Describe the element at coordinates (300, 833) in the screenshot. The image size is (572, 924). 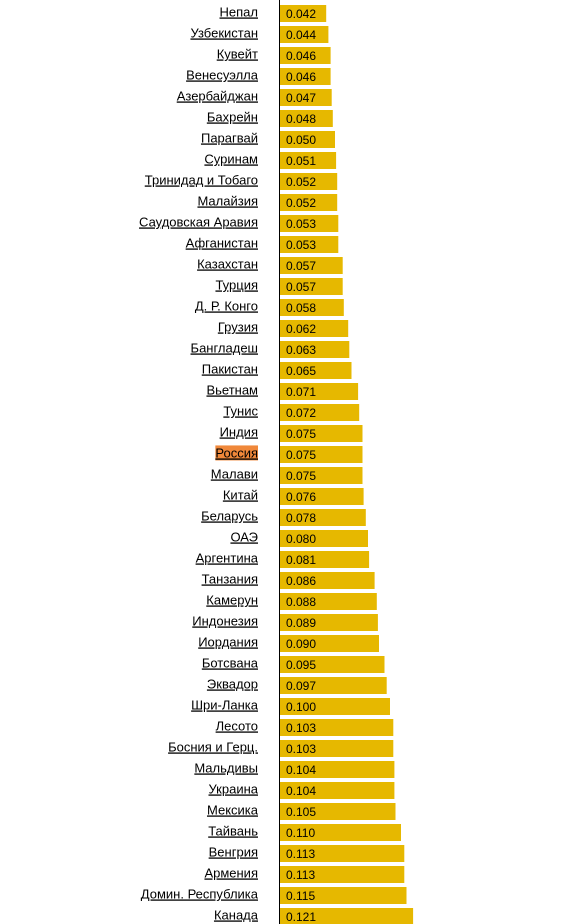
I see `value-label: 0.110` at that location.